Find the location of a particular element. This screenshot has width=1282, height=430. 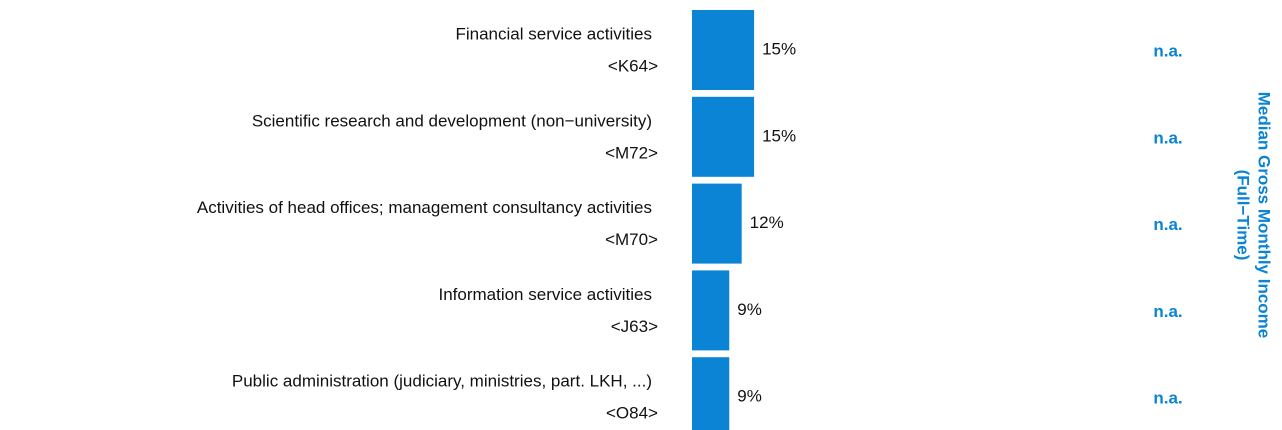

category-code: <J63> is located at coordinates (634, 326).